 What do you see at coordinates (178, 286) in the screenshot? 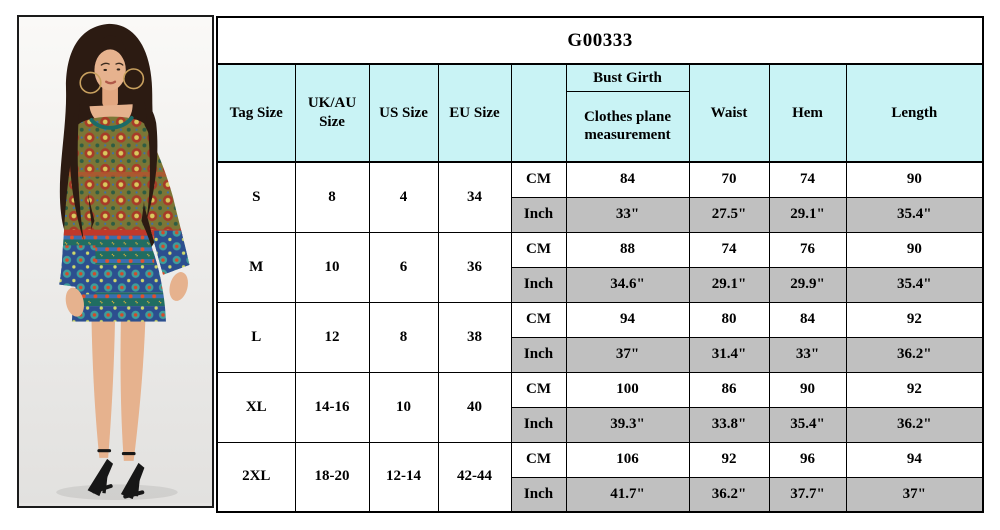
I see `model-hand-right` at bounding box center [178, 286].